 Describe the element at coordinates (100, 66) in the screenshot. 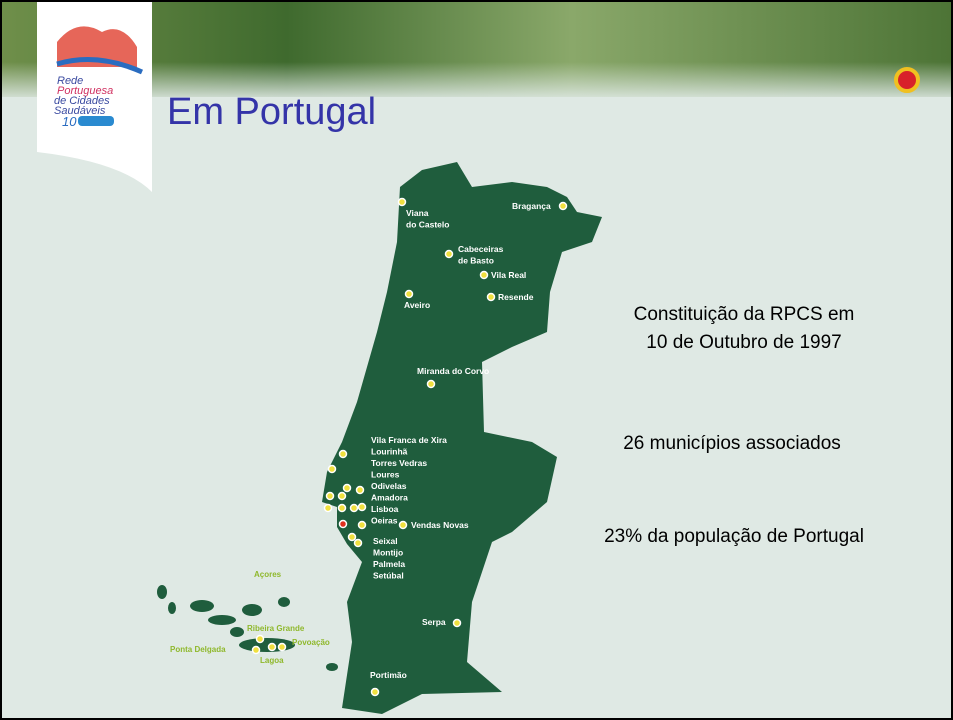

I see `logo-wave` at that location.